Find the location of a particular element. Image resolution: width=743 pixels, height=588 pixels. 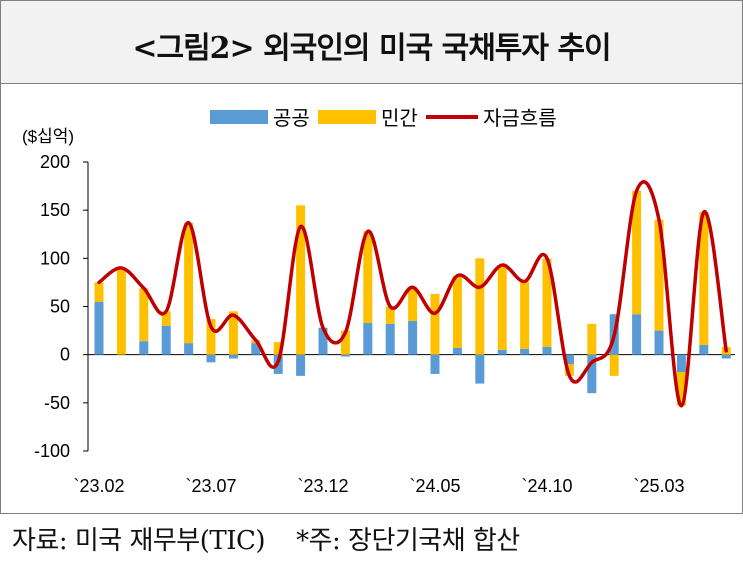

x-tick-label: `24.10 is located at coordinates (546, 486).